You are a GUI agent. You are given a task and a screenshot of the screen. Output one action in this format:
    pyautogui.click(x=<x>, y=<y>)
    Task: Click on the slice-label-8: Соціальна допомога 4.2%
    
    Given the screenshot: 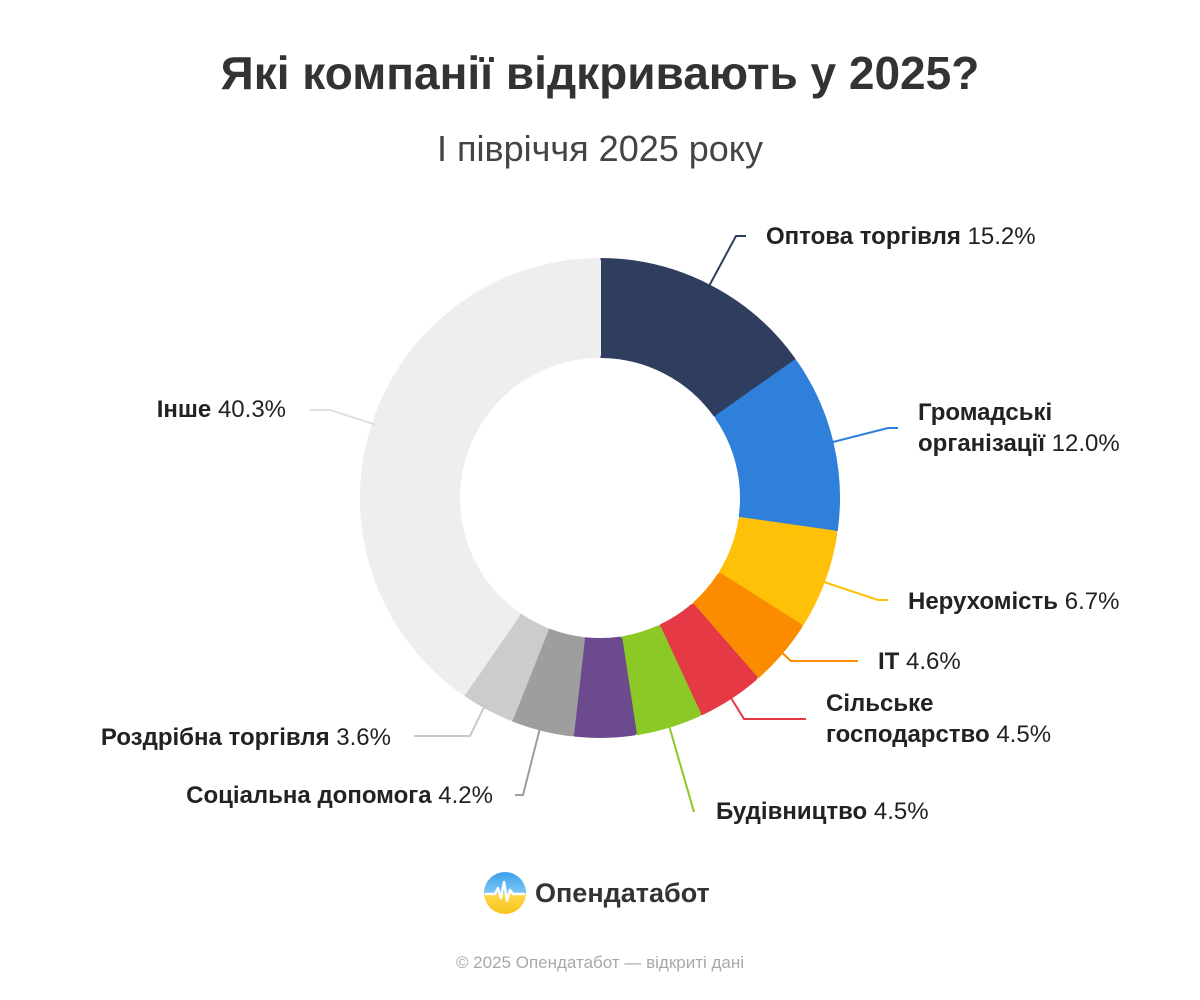 What is the action you would take?
    pyautogui.click(x=339, y=795)
    